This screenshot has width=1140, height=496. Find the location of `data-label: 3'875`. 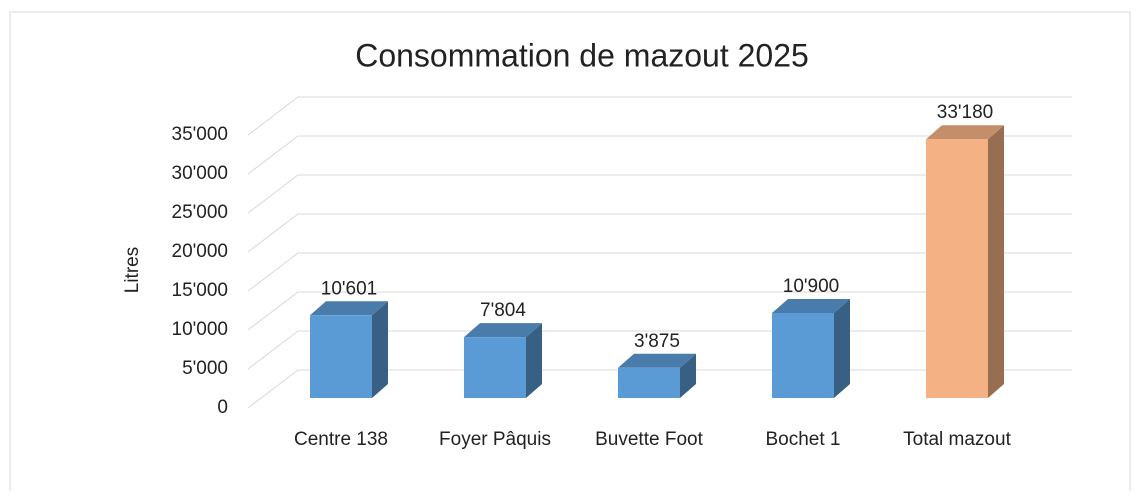

data-label: 3'875 is located at coordinates (657, 341).